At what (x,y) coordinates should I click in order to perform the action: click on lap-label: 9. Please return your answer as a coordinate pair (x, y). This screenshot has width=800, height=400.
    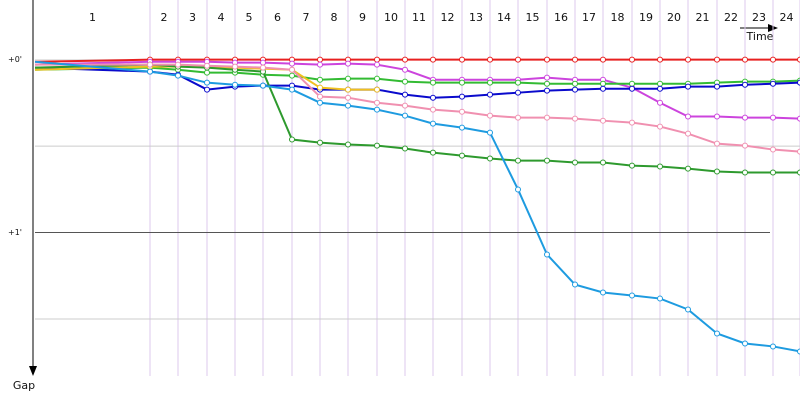
    Looking at the image, I should click on (362, 17).